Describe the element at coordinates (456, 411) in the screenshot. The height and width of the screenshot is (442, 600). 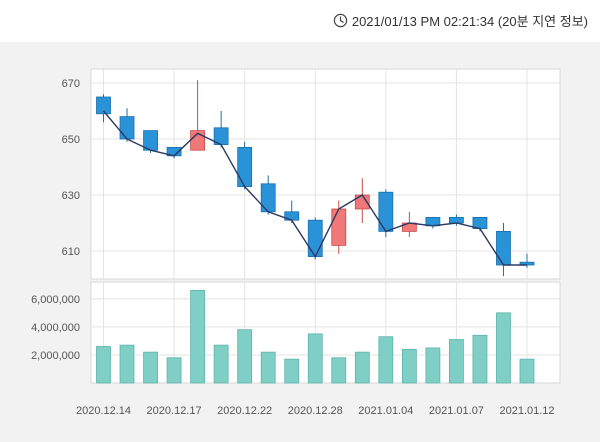
I see `date-tick-label: 2021.01.07` at that location.